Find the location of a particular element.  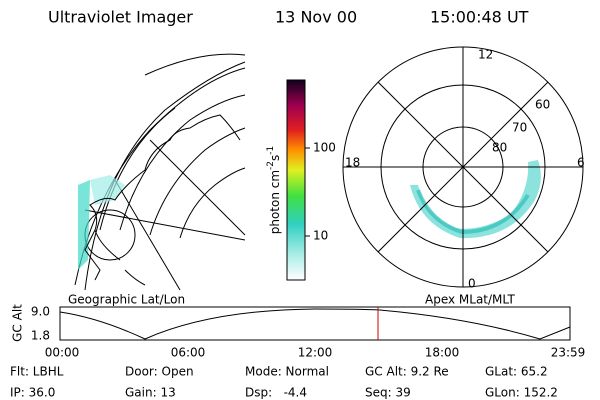

mlt-label: 18 is located at coordinates (352, 163).